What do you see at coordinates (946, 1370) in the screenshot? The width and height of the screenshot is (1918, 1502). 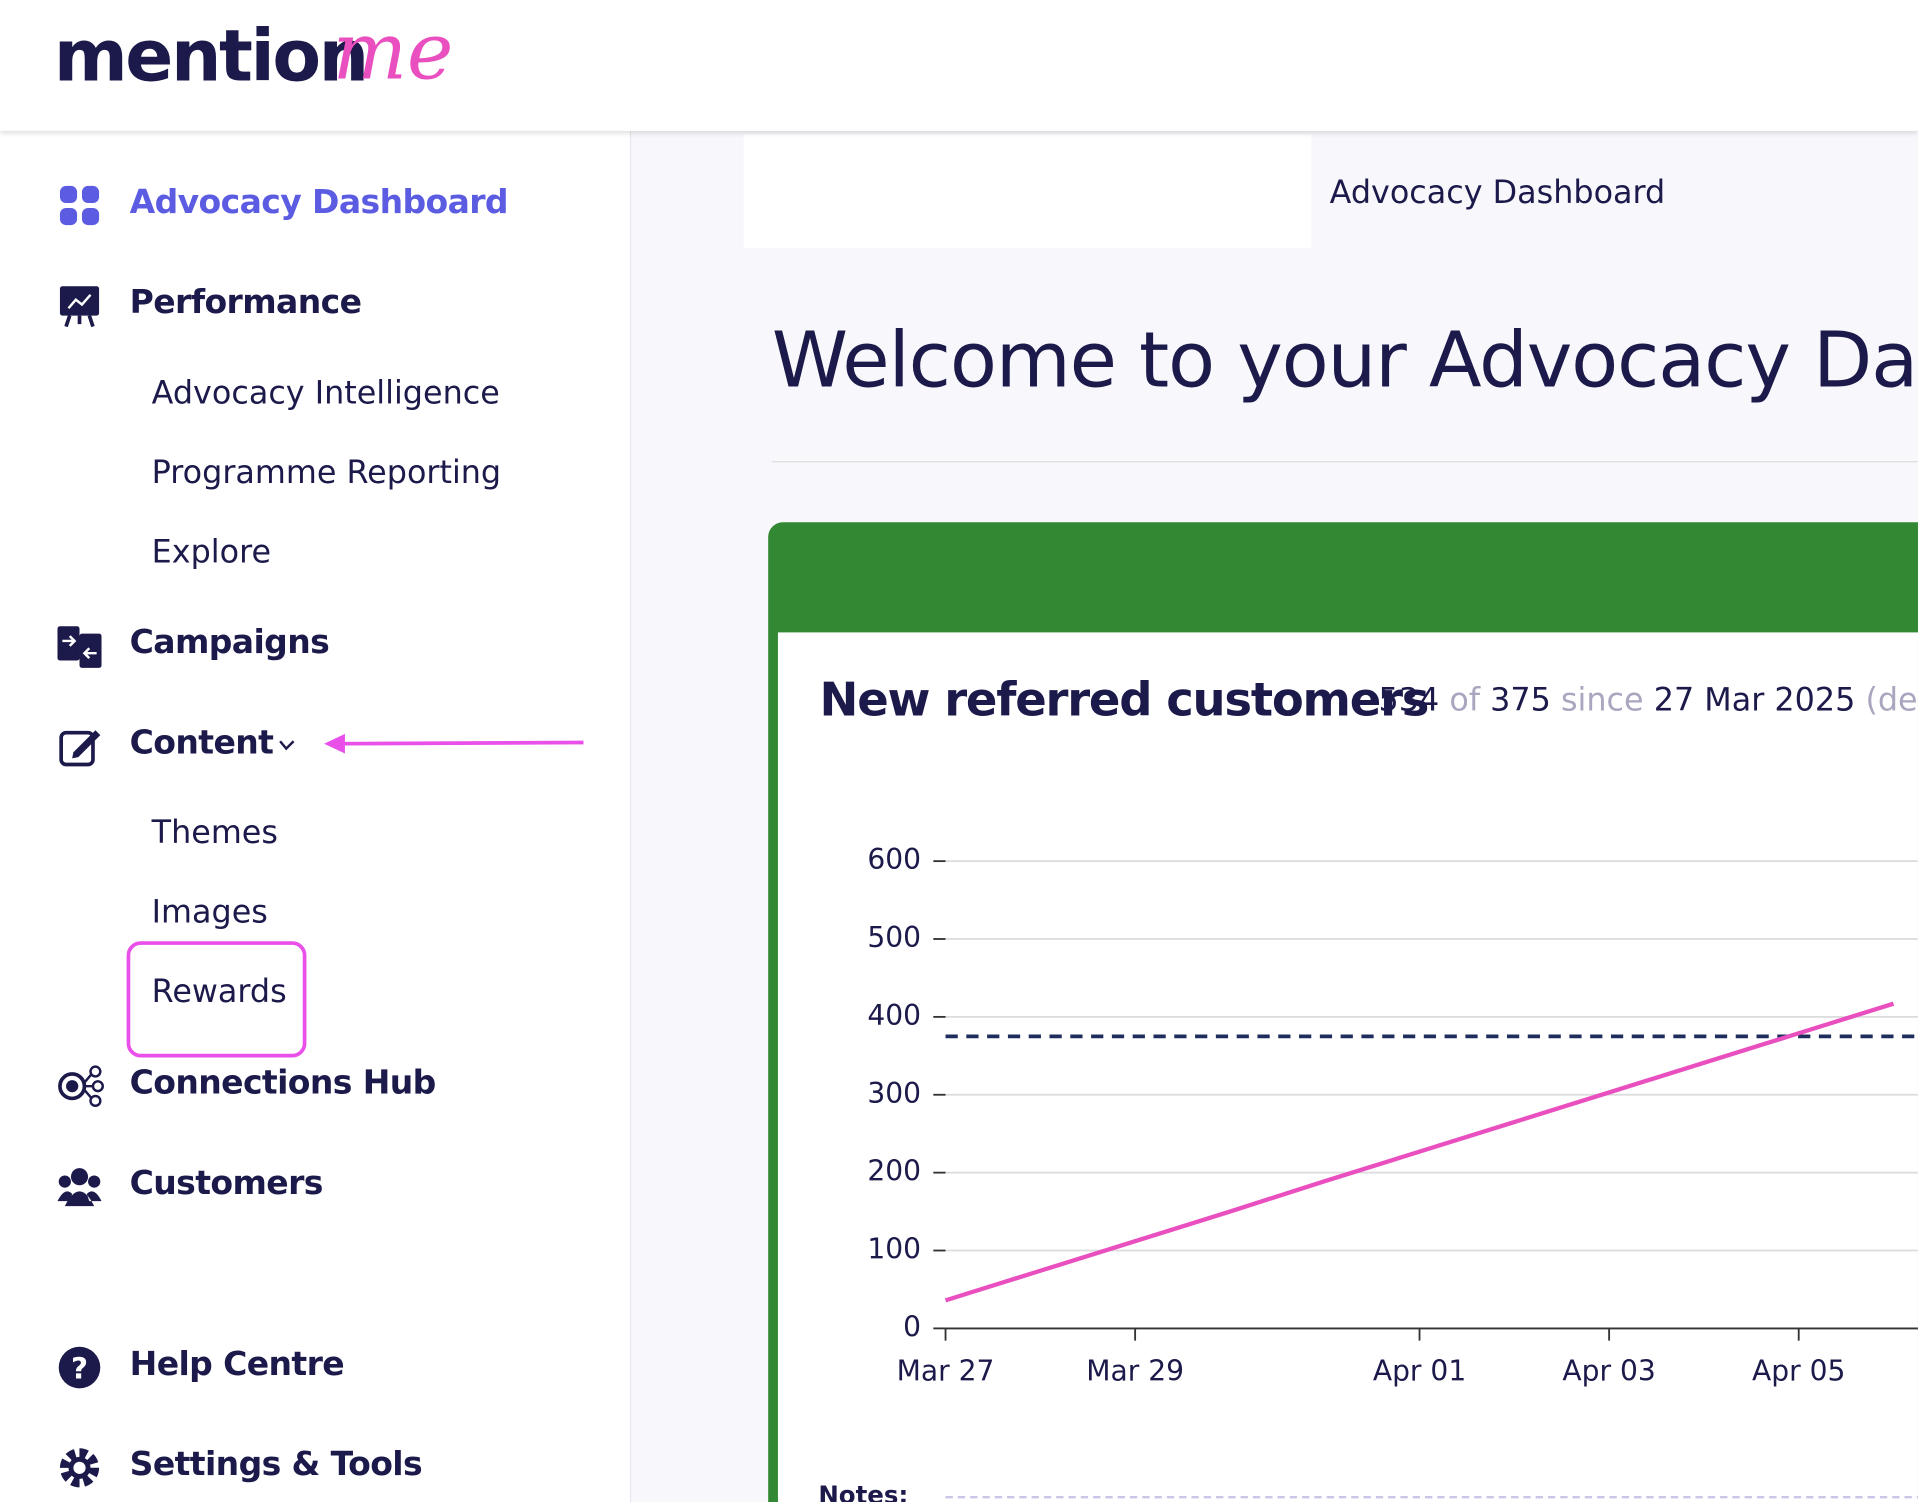 I see `x-tick-label: Mar 27` at bounding box center [946, 1370].